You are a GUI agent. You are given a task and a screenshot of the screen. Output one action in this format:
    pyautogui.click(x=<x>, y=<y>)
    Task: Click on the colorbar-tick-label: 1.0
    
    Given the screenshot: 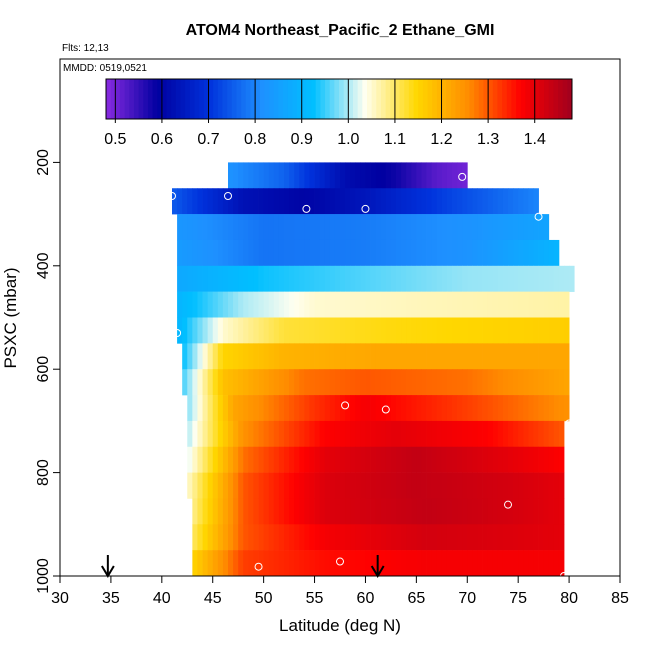 What is the action you would take?
    pyautogui.click(x=348, y=139)
    